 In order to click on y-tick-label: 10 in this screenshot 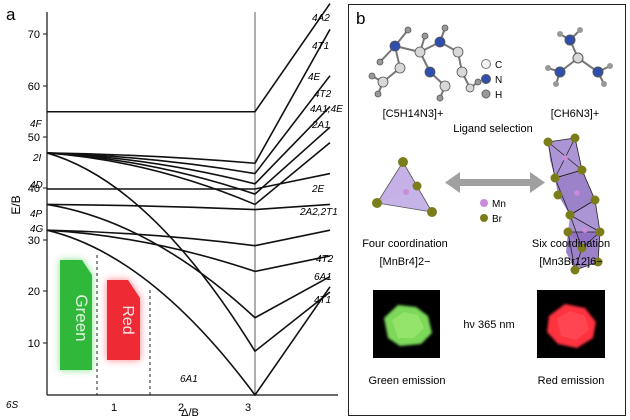, I will do `click(34, 344)`.